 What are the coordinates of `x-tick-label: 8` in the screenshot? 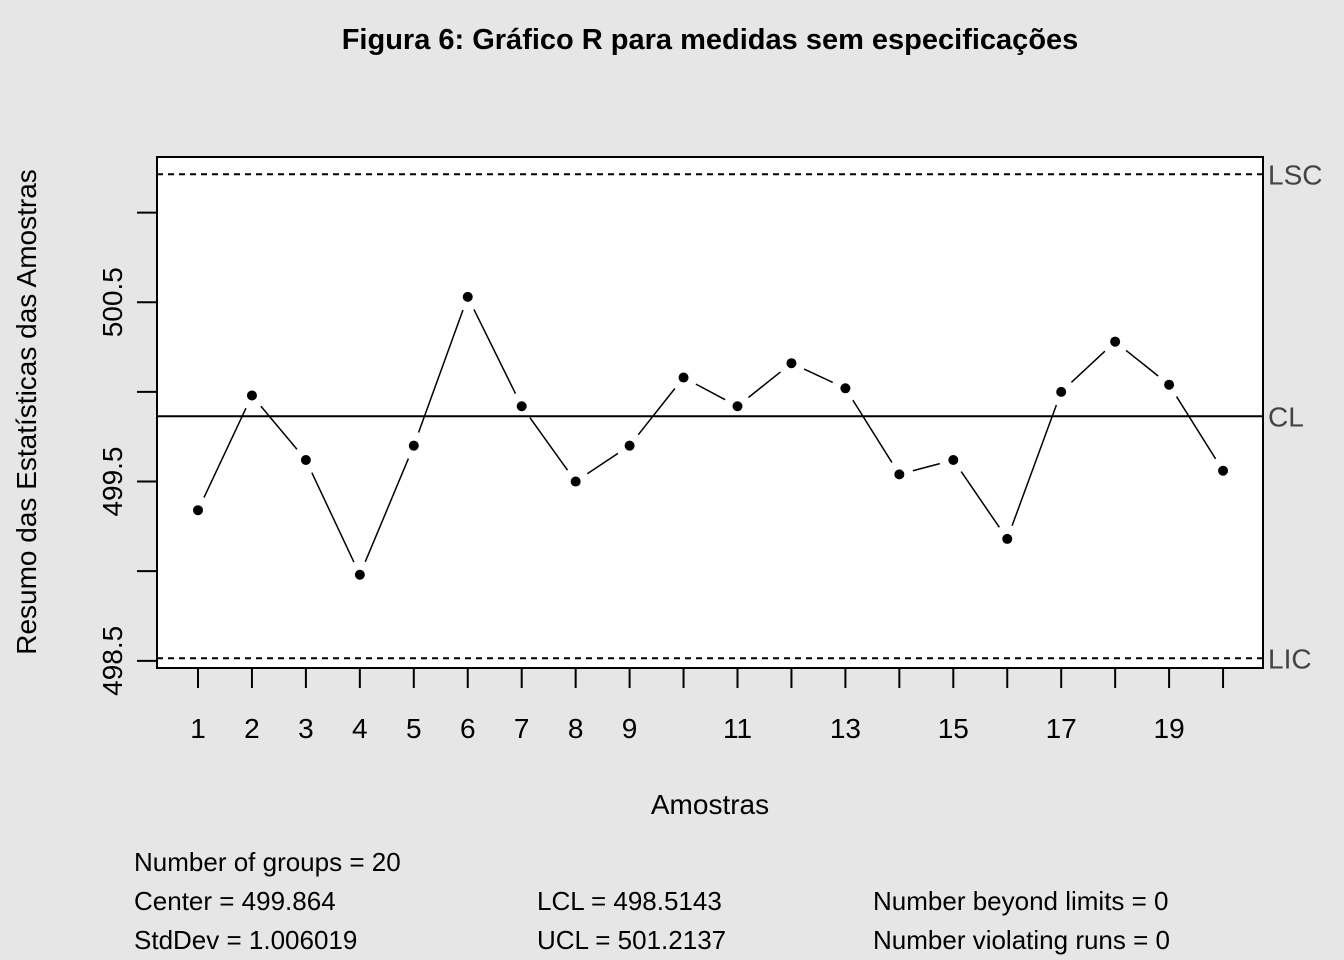 It's located at (576, 728).